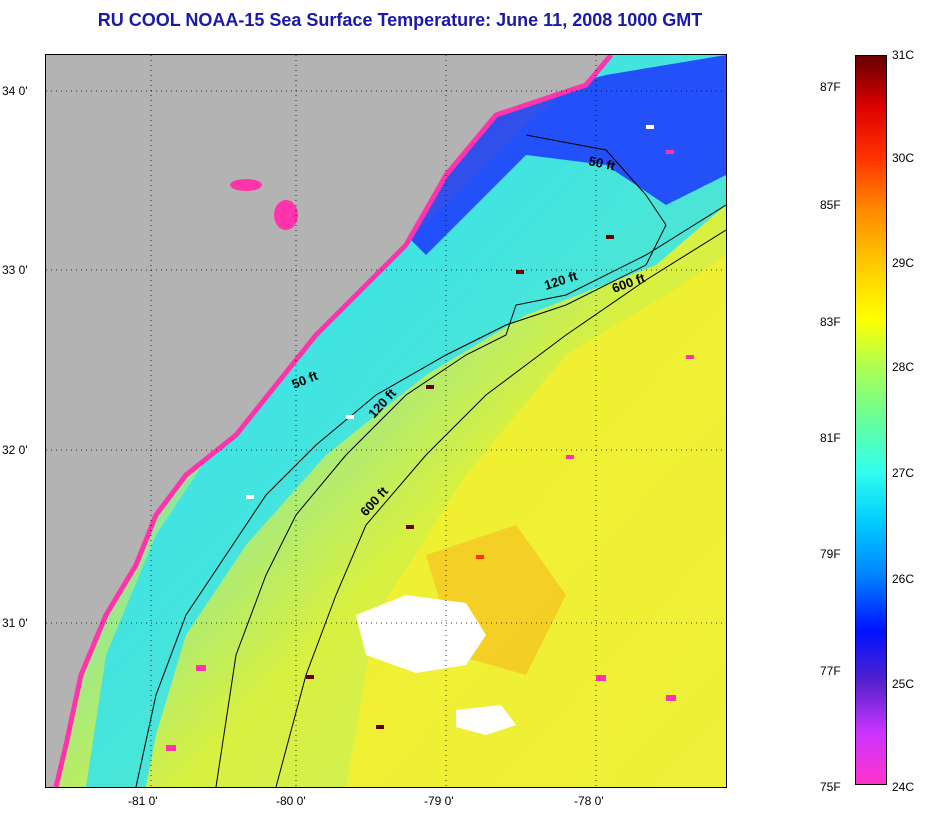 This screenshot has width=936, height=817. I want to click on colorbar-fahrenheit-label: 75F, so click(830, 787).